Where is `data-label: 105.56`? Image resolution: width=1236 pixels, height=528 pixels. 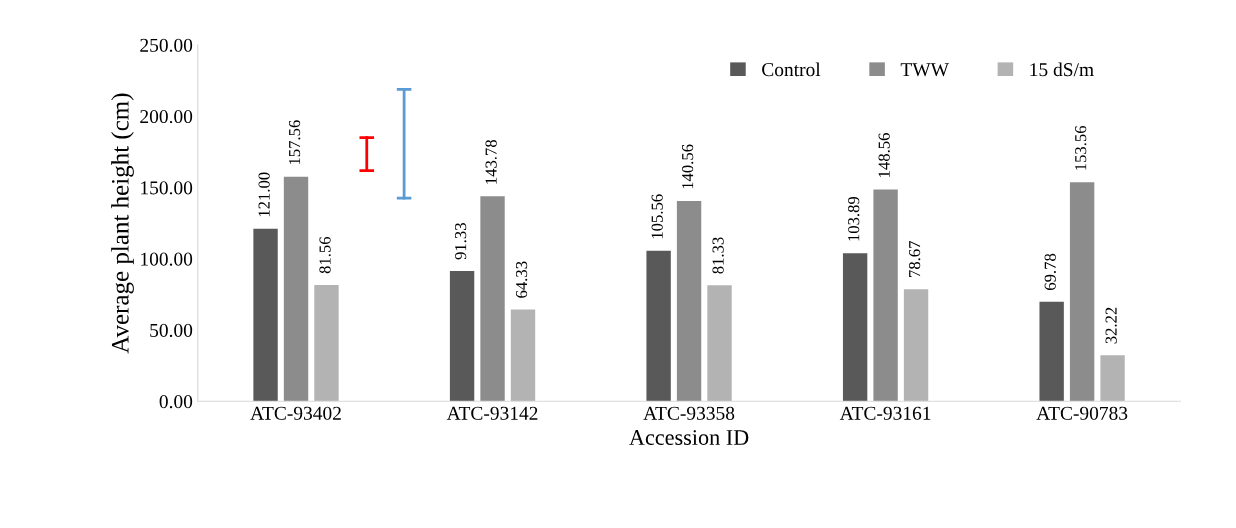 data-label: 105.56 is located at coordinates (657, 216).